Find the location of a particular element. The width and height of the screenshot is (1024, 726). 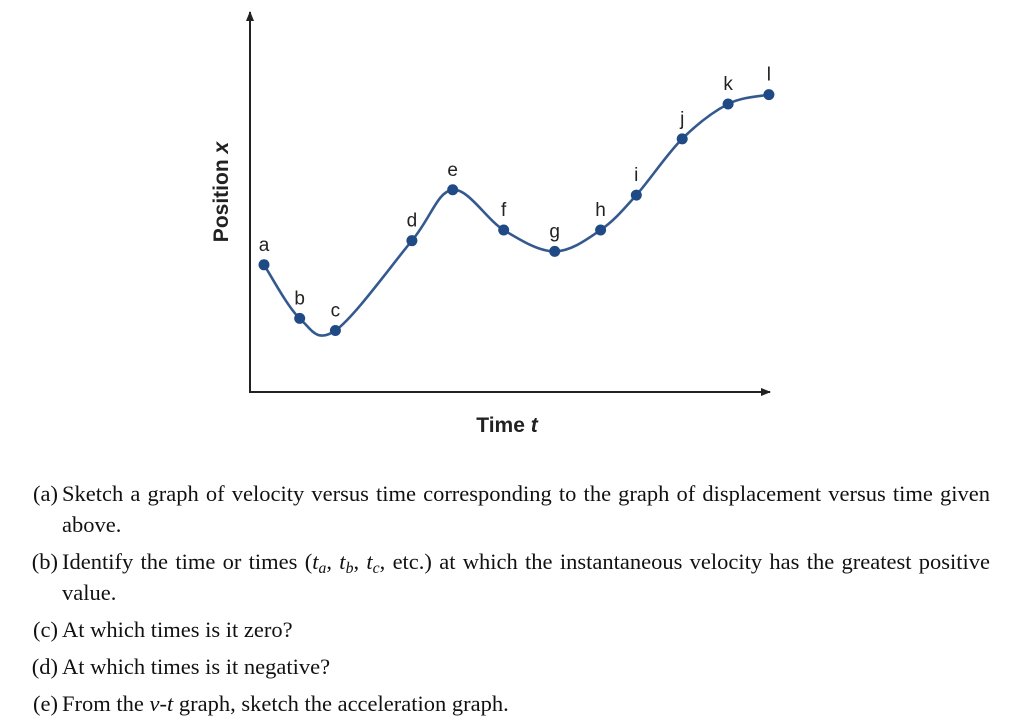

point-d is located at coordinates (412, 241).